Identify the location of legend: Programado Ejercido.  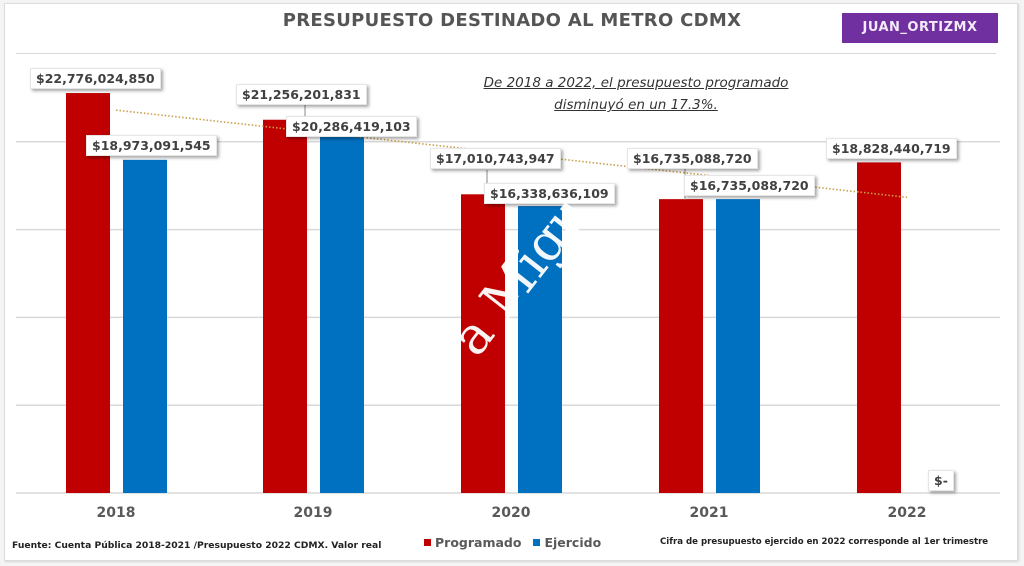
(518, 542).